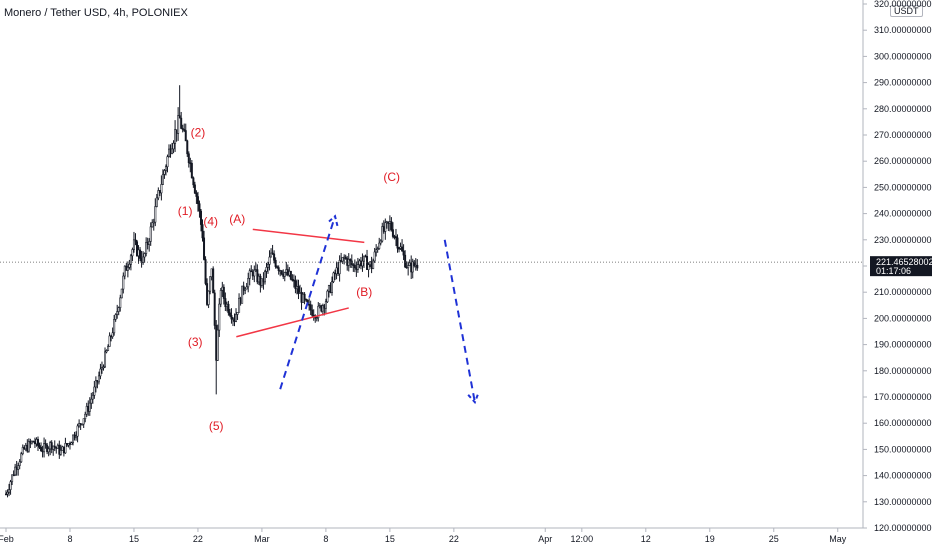 The width and height of the screenshot is (932, 550). I want to click on y-tick-label: 150.00000000, so click(903, 449).